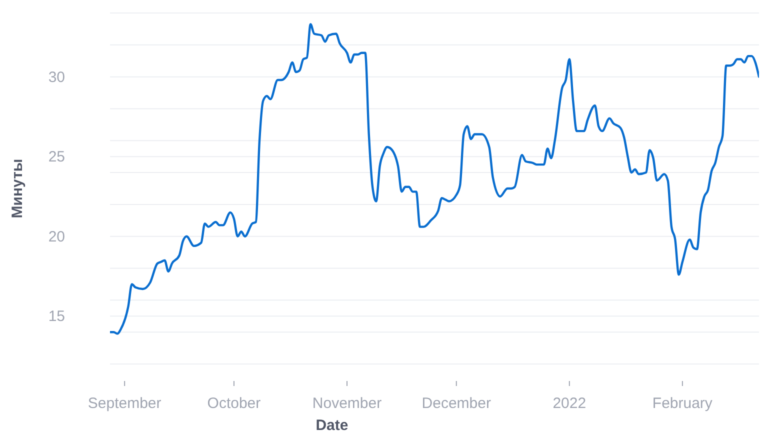  Describe the element at coordinates (456, 403) in the screenshot. I see `x-tick-label: December` at that location.